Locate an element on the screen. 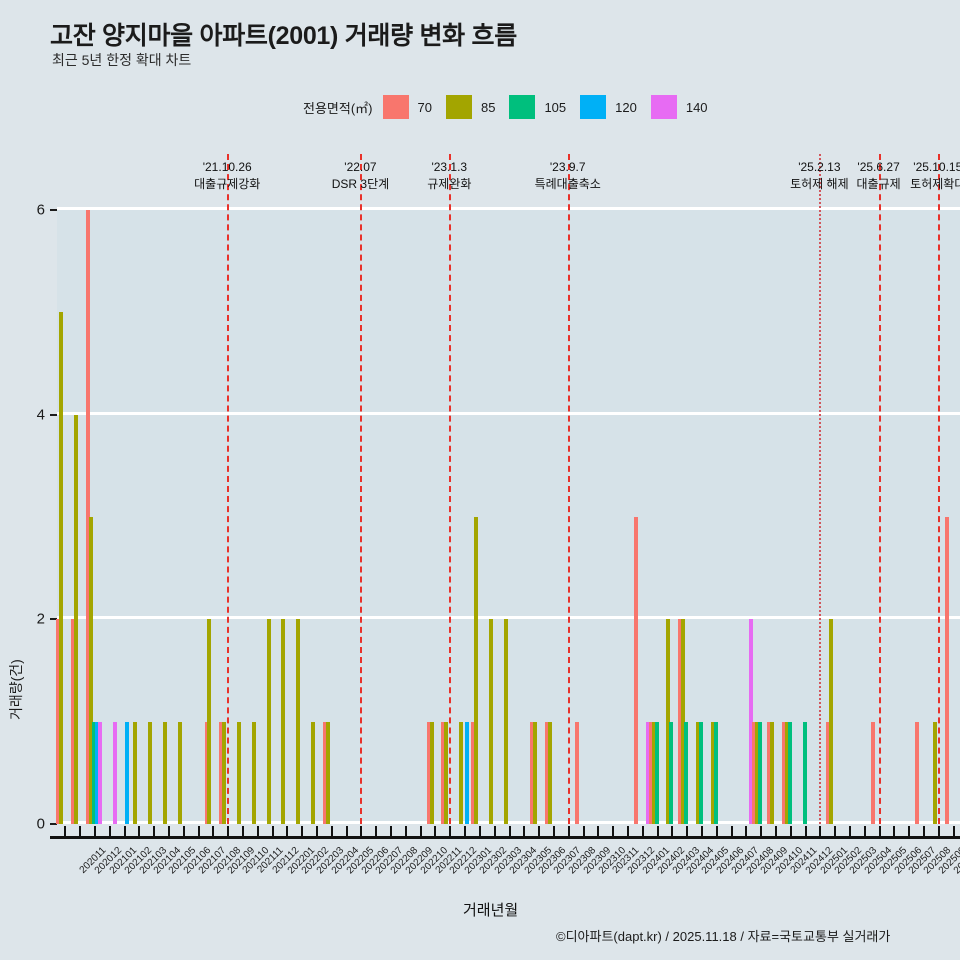 The width and height of the screenshot is (960, 960). legend-item-120: 120 is located at coordinates (615, 107).